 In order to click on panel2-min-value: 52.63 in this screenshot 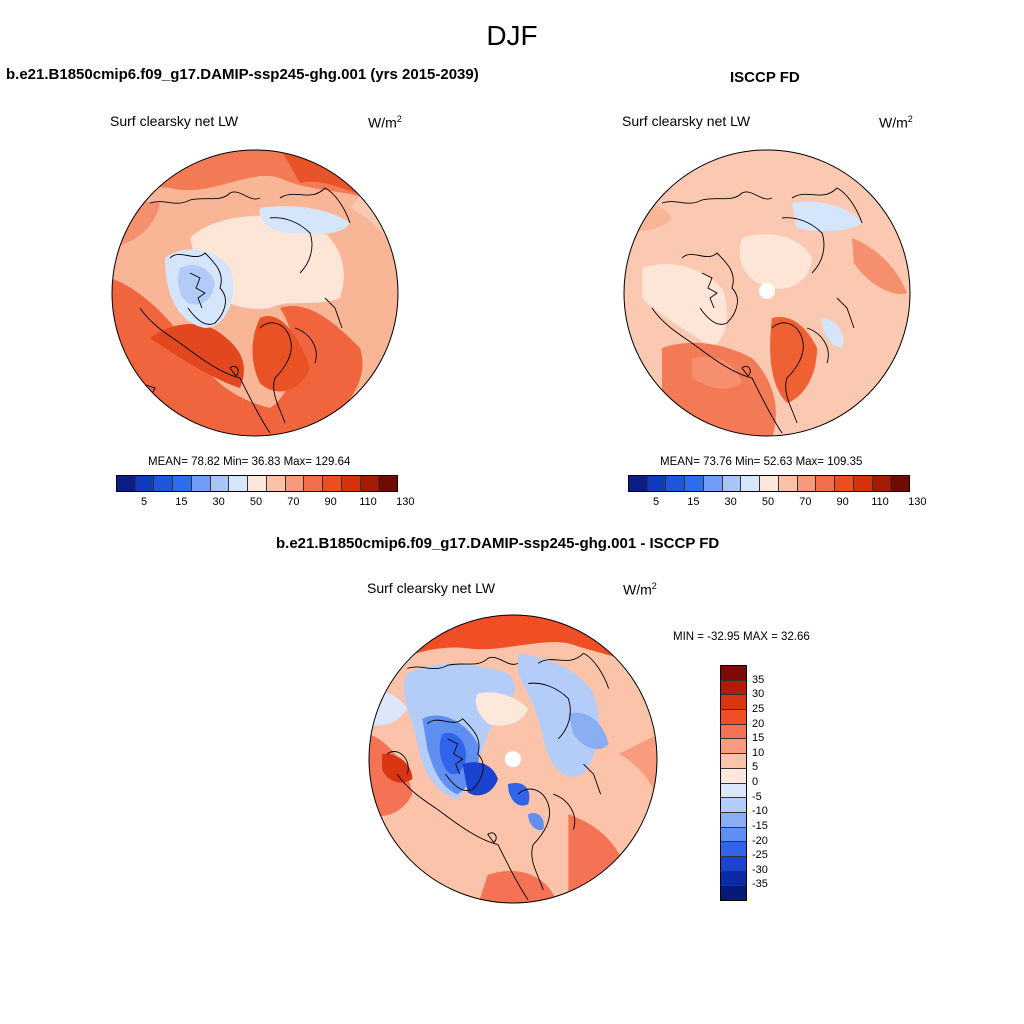, I will do `click(778, 462)`.